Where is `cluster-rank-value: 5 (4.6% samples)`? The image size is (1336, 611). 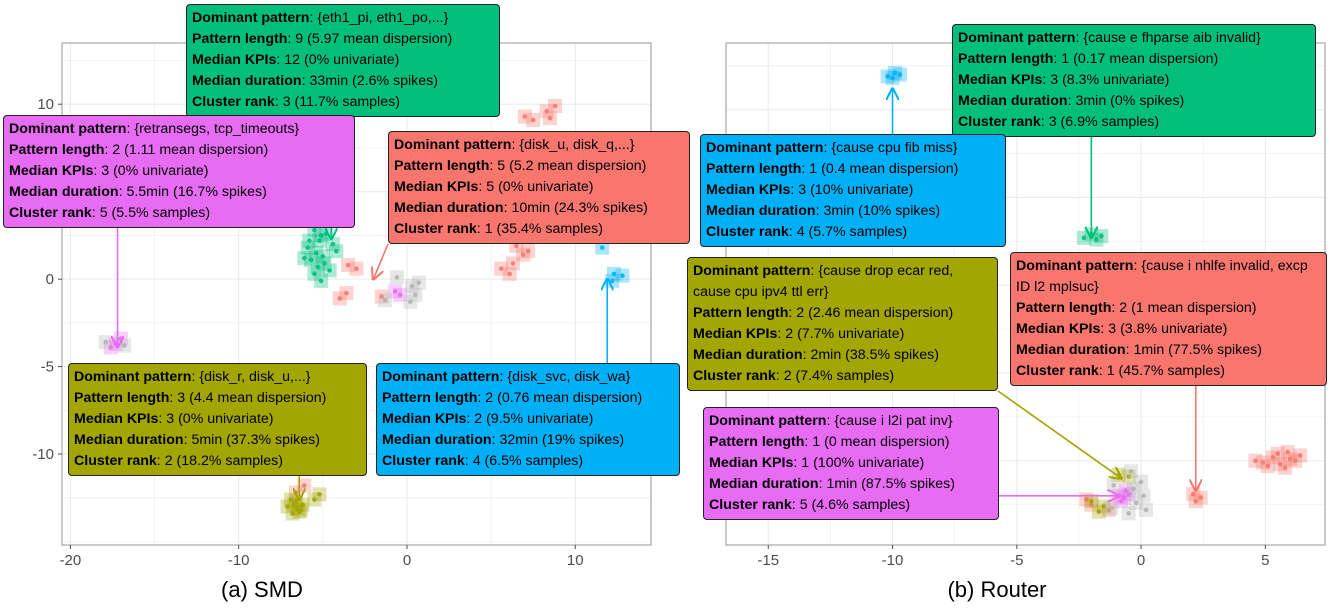
cluster-rank-value: 5 (4.6% samples) is located at coordinates (855, 505).